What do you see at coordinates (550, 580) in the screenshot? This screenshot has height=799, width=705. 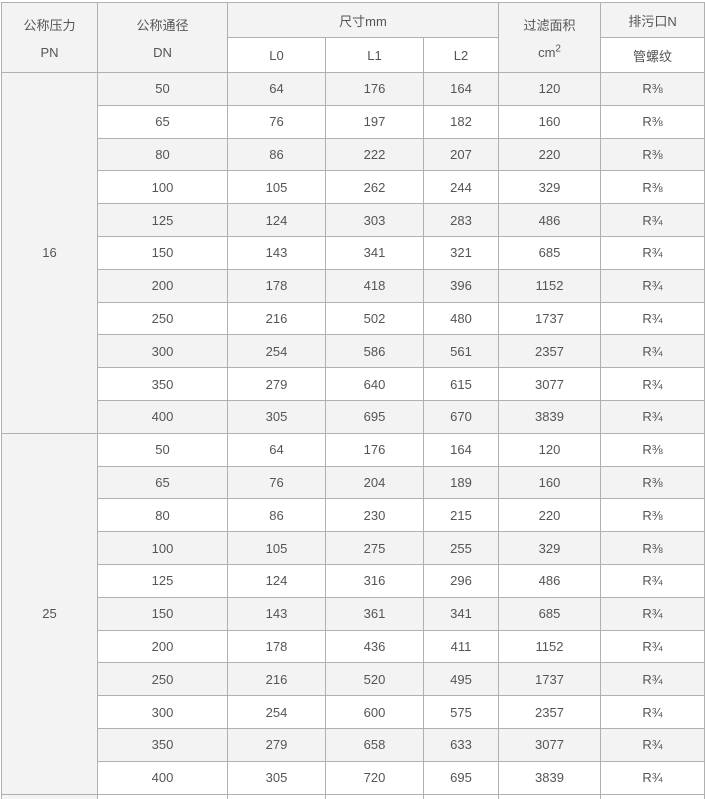 I see `filter-area-cell: 486` at bounding box center [550, 580].